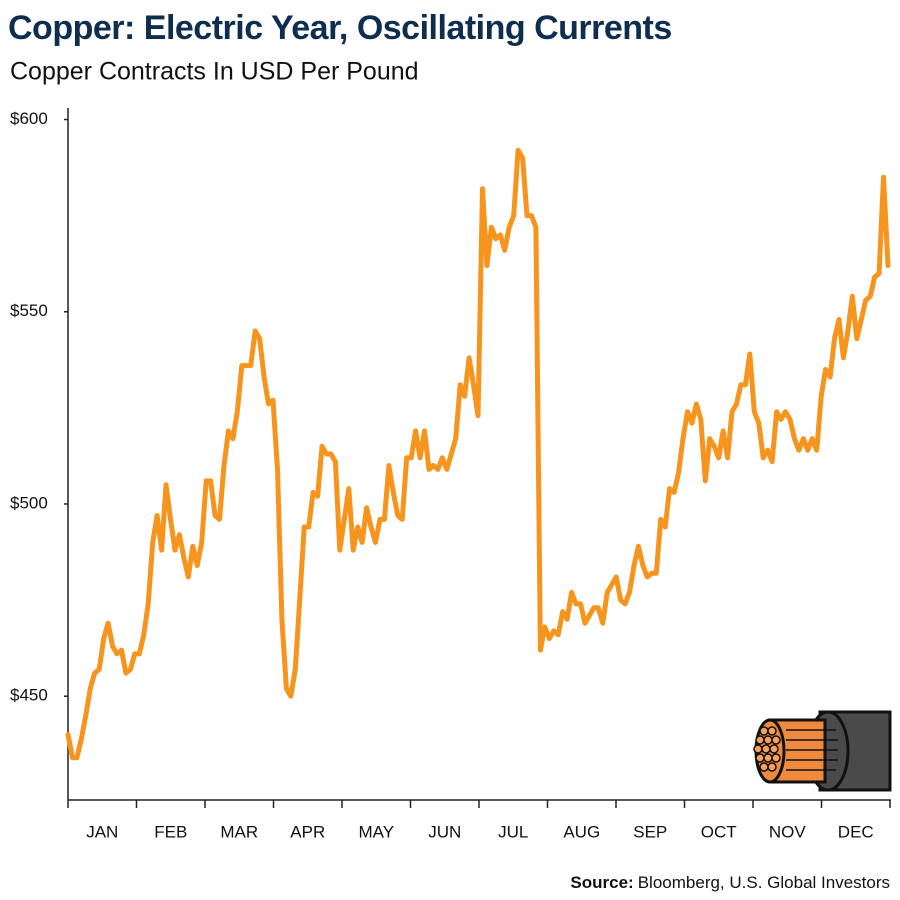  Describe the element at coordinates (822, 751) in the screenshot. I see `cable-icon` at that location.